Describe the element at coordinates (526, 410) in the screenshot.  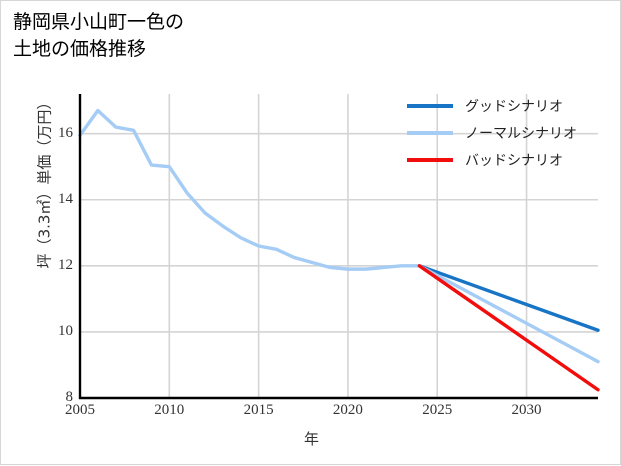
I see `x-tick-2030: 2030` at that location.